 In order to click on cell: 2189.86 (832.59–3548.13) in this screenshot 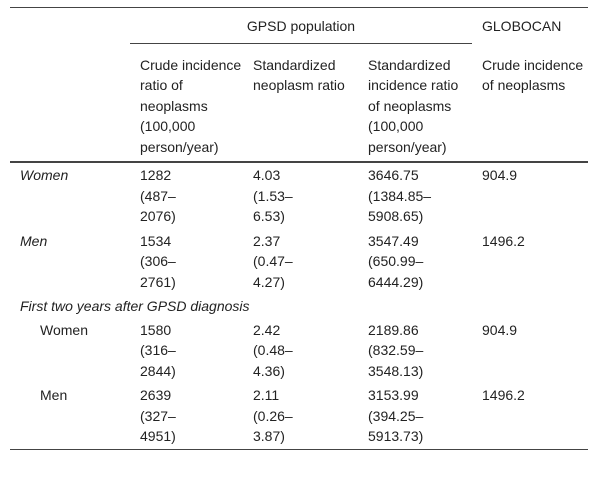, I will do `click(415, 351)`.